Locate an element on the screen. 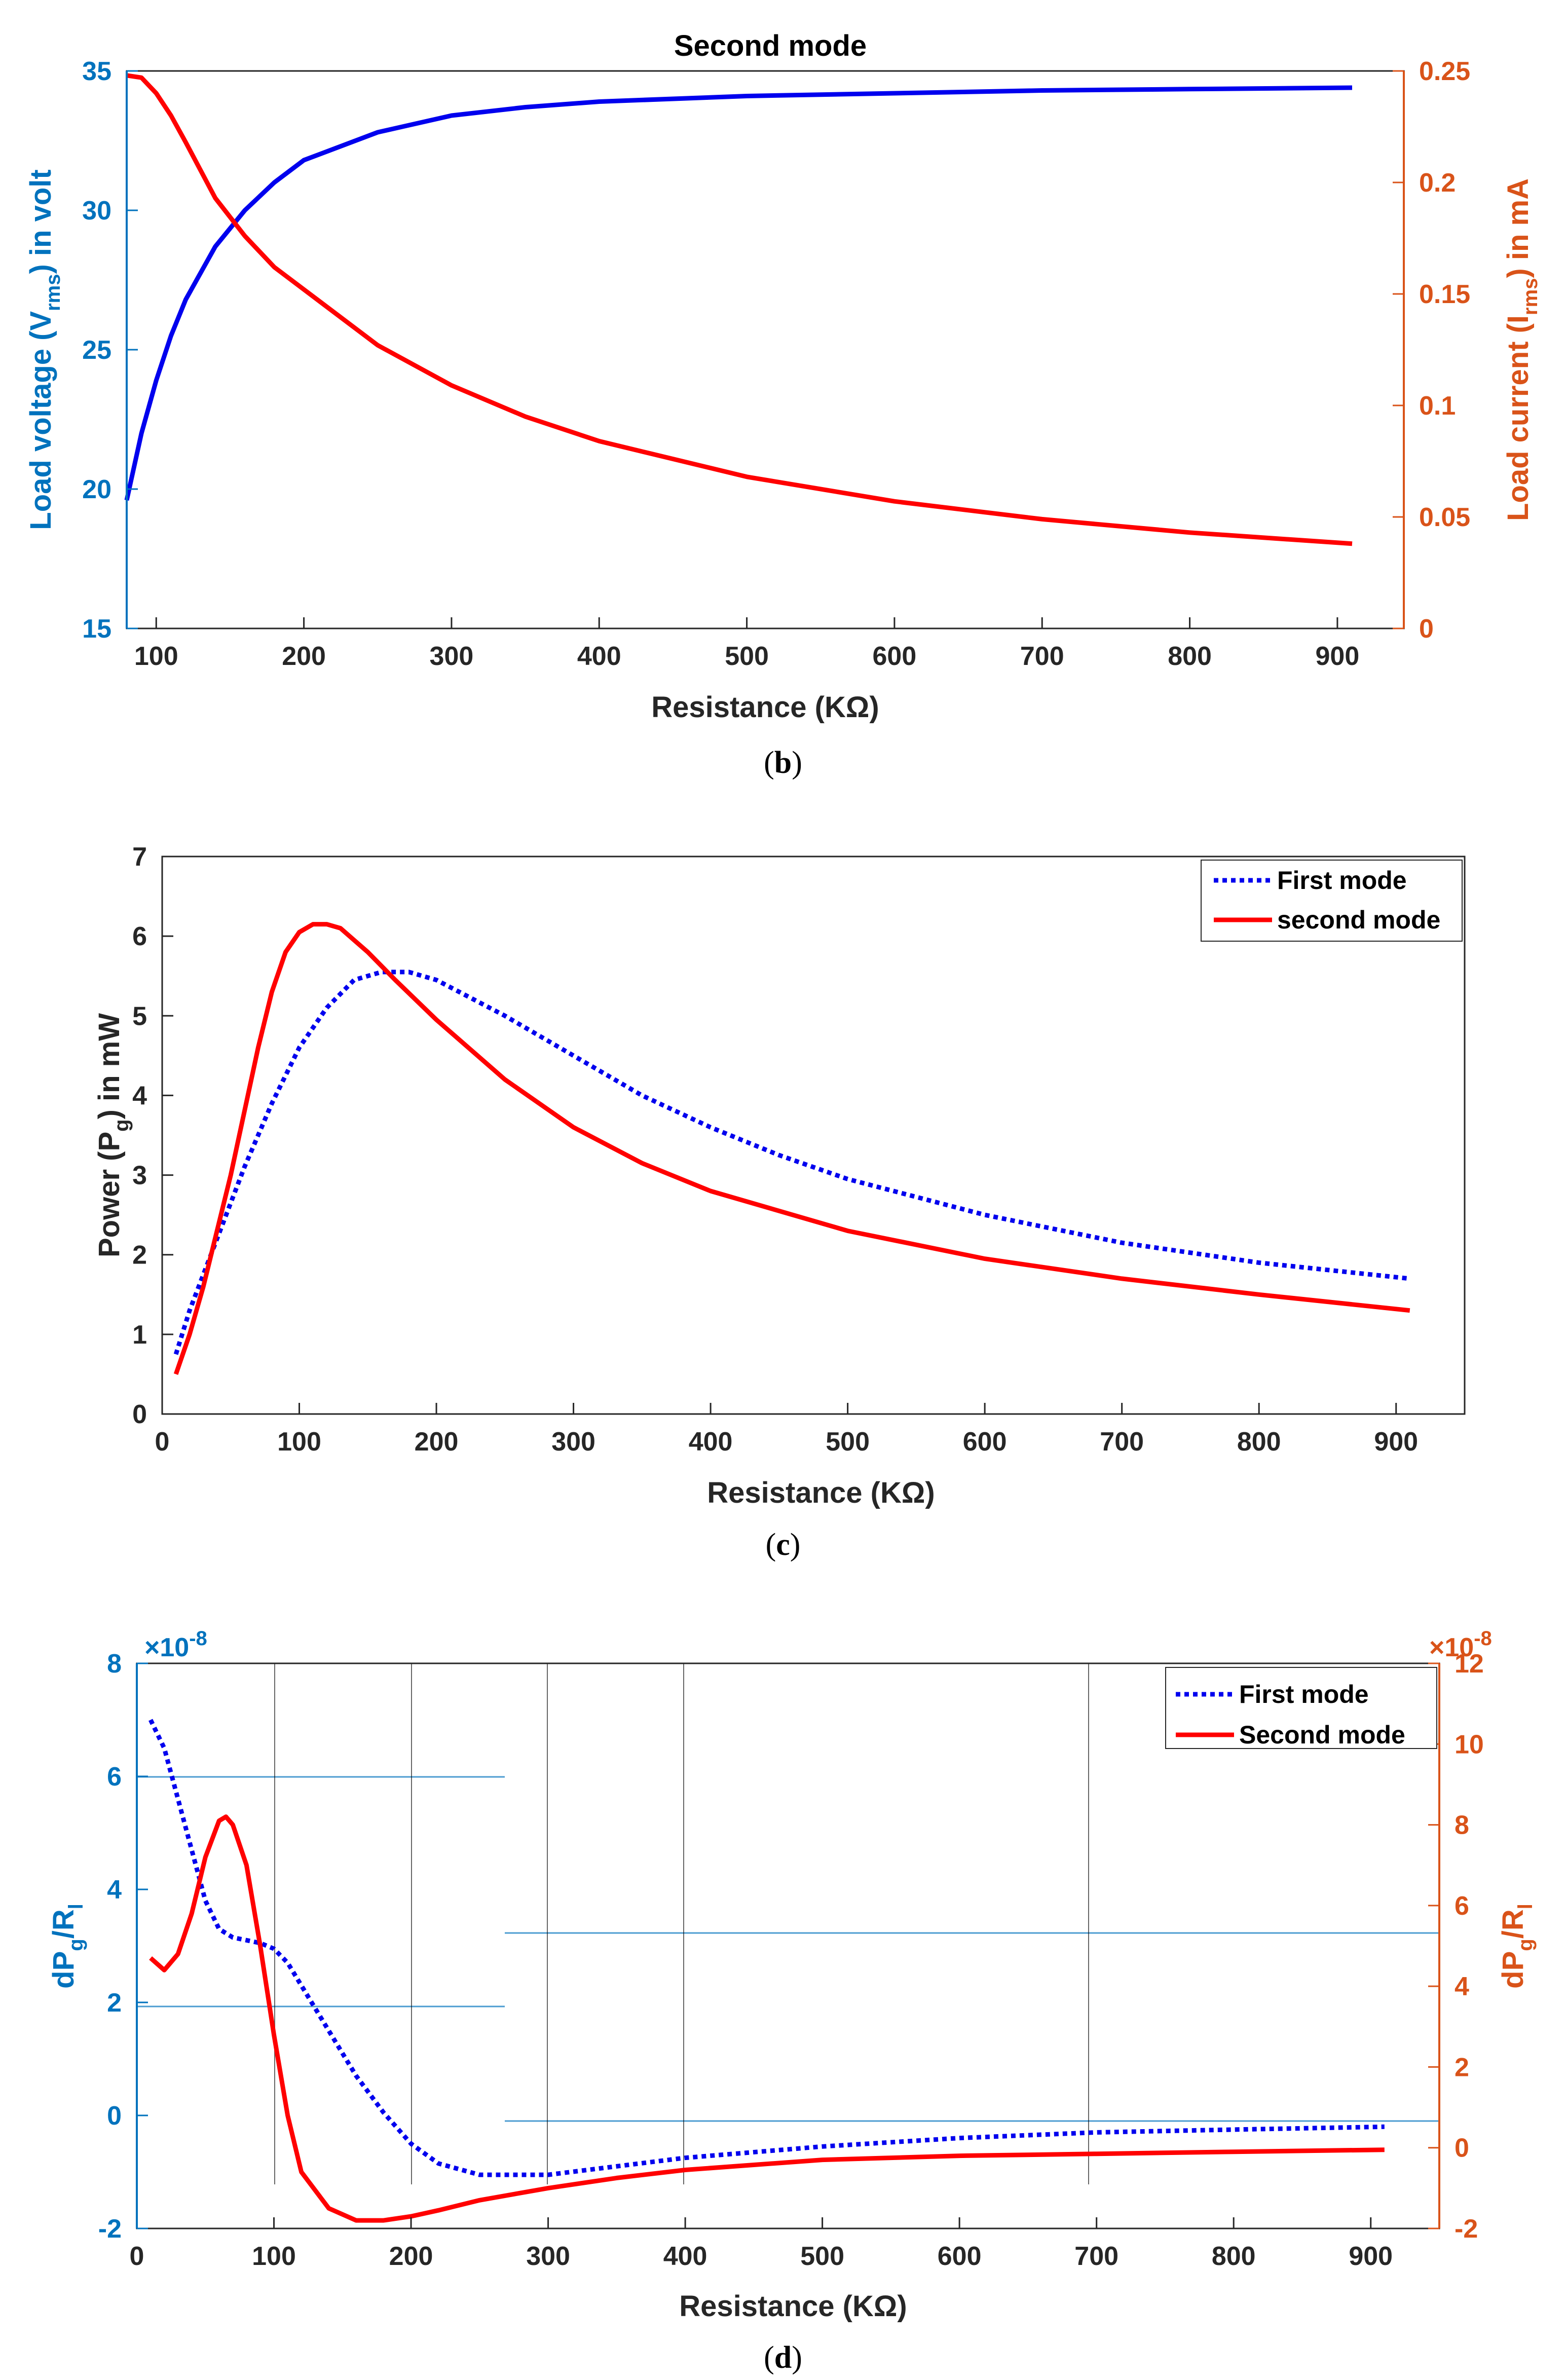 This screenshot has height=2380, width=1566. panel-d-right-y-tick-label: -2 is located at coordinates (1466, 2229).